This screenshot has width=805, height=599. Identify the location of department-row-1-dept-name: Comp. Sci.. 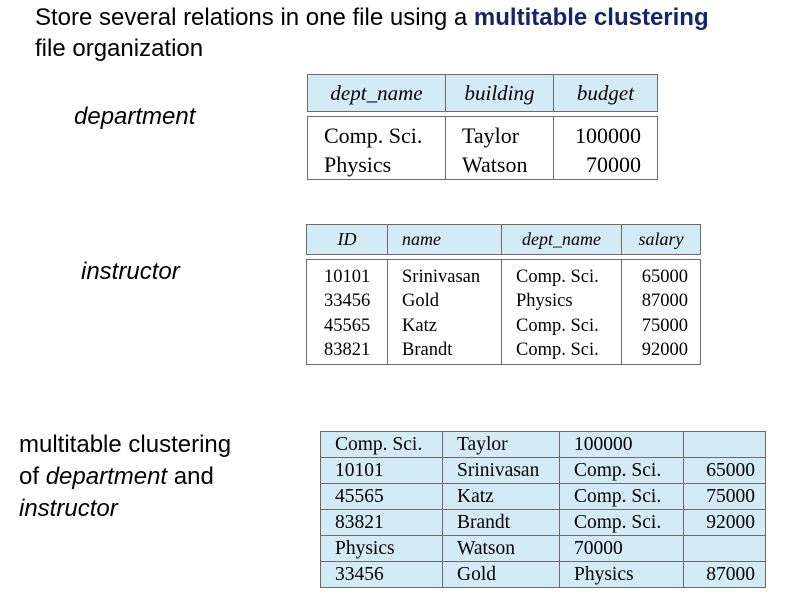
(373, 135).